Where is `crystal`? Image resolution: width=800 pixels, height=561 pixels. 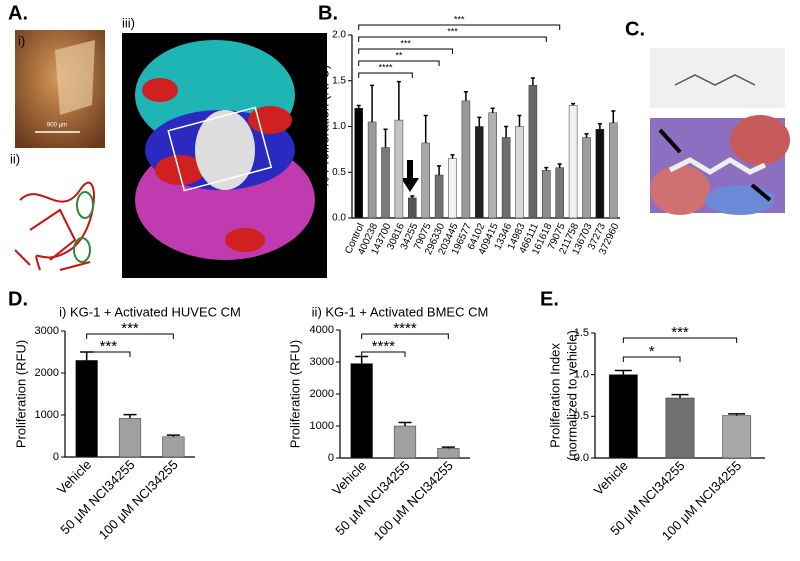
crystal is located at coordinates (75, 77).